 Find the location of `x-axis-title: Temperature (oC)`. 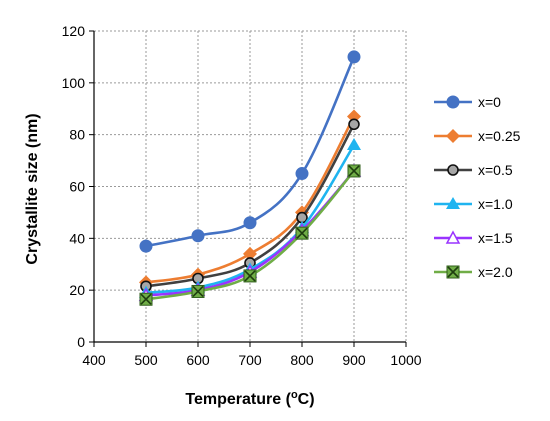

x-axis-title: Temperature (oC) is located at coordinates (249, 398).